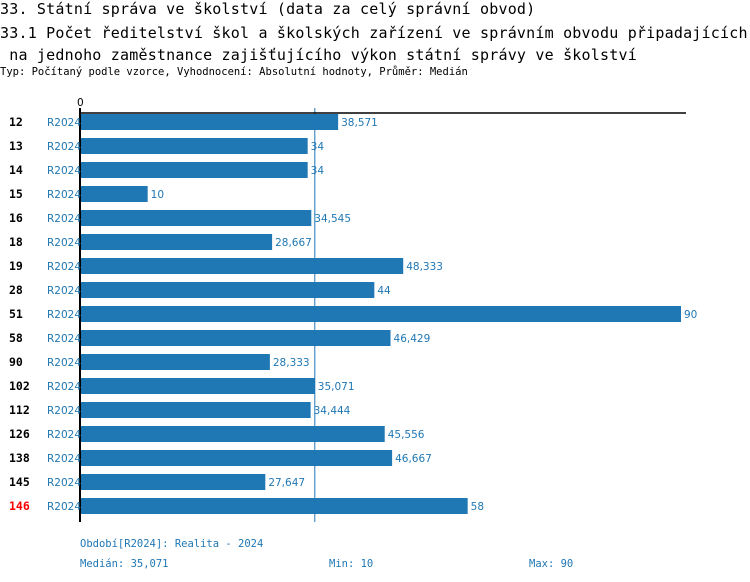 This screenshot has width=750, height=582. Describe the element at coordinates (413, 459) in the screenshot. I see `value-label: 46,667` at that location.